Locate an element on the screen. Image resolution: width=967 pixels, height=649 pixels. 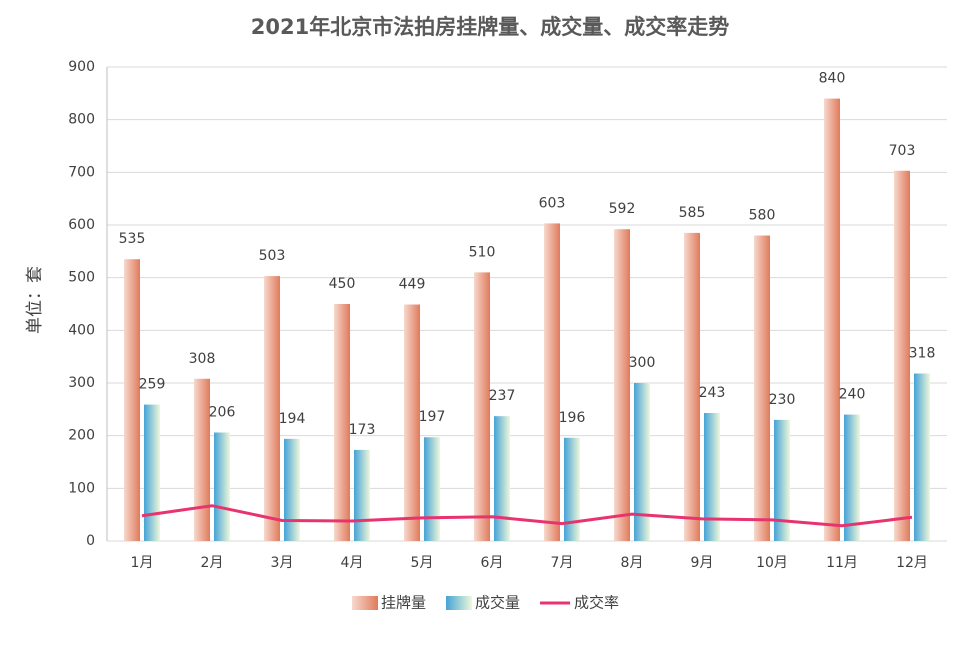
x-tick-label: 5月 is located at coordinates (422, 563).